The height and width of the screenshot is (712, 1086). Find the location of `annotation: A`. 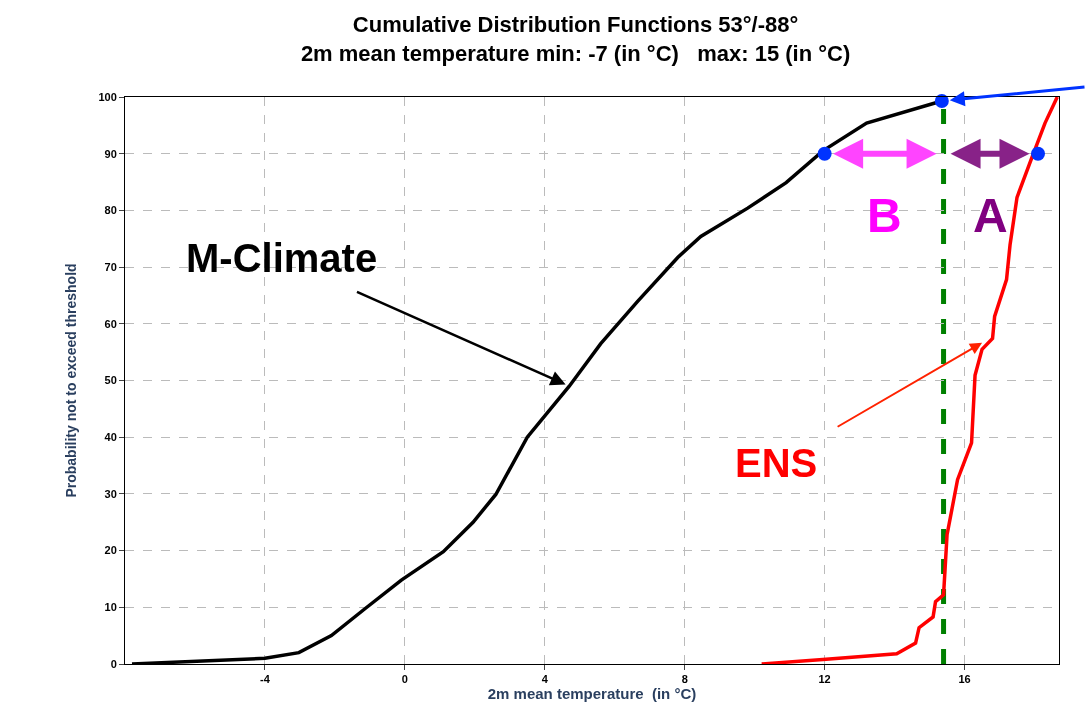

annotation: A is located at coordinates (990, 215).